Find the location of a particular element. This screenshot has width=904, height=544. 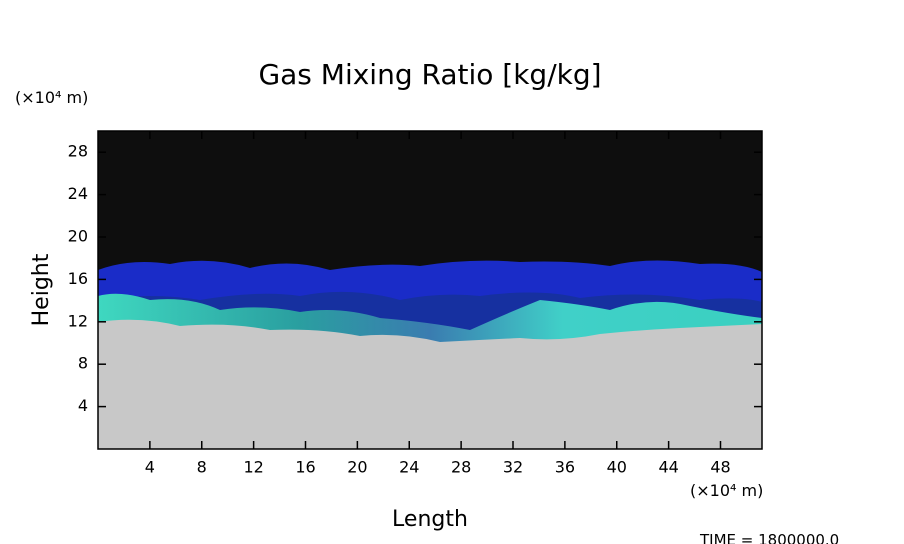

y-tick-label: 8 is located at coordinates (83, 363).